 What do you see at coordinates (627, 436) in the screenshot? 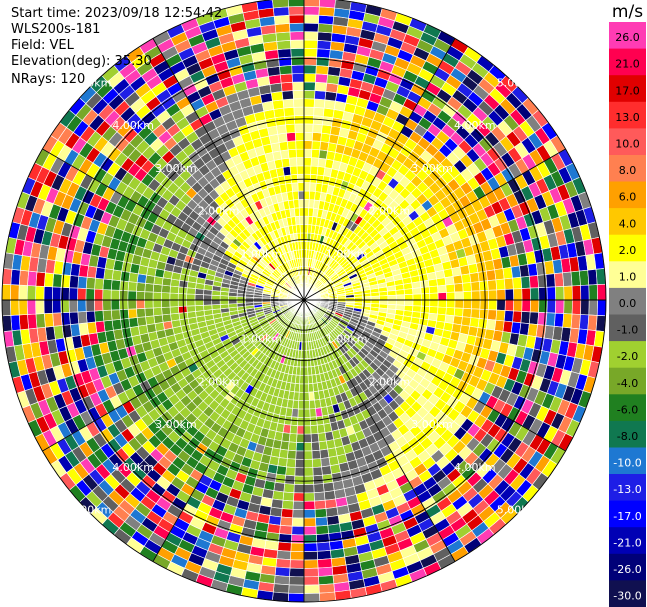
I see `colorbar-tick-label: -8.0` at bounding box center [627, 436].